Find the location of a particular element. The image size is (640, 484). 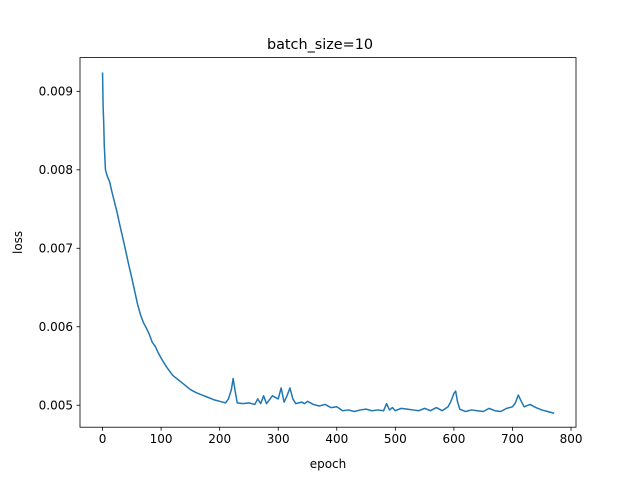

x-tick-label: 600 is located at coordinates (453, 439).